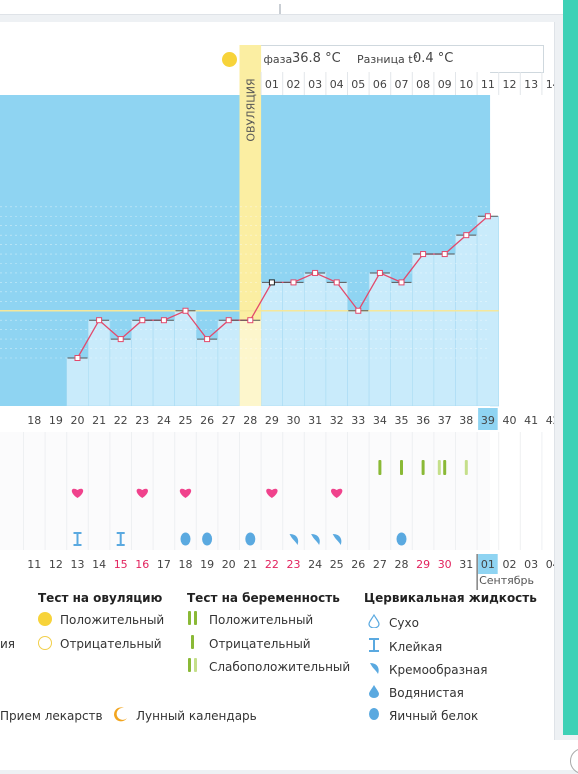 This screenshot has height=774, width=578. What do you see at coordinates (51, 716) in the screenshot?
I see `legend-medication: Прием лекарств` at bounding box center [51, 716].